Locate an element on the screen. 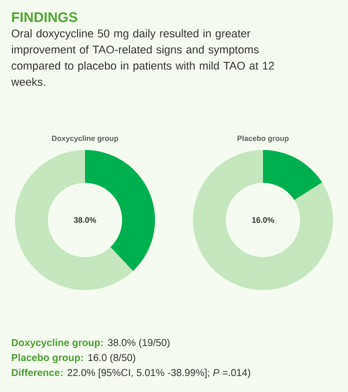  text: Difference: is located at coordinates (37, 372).